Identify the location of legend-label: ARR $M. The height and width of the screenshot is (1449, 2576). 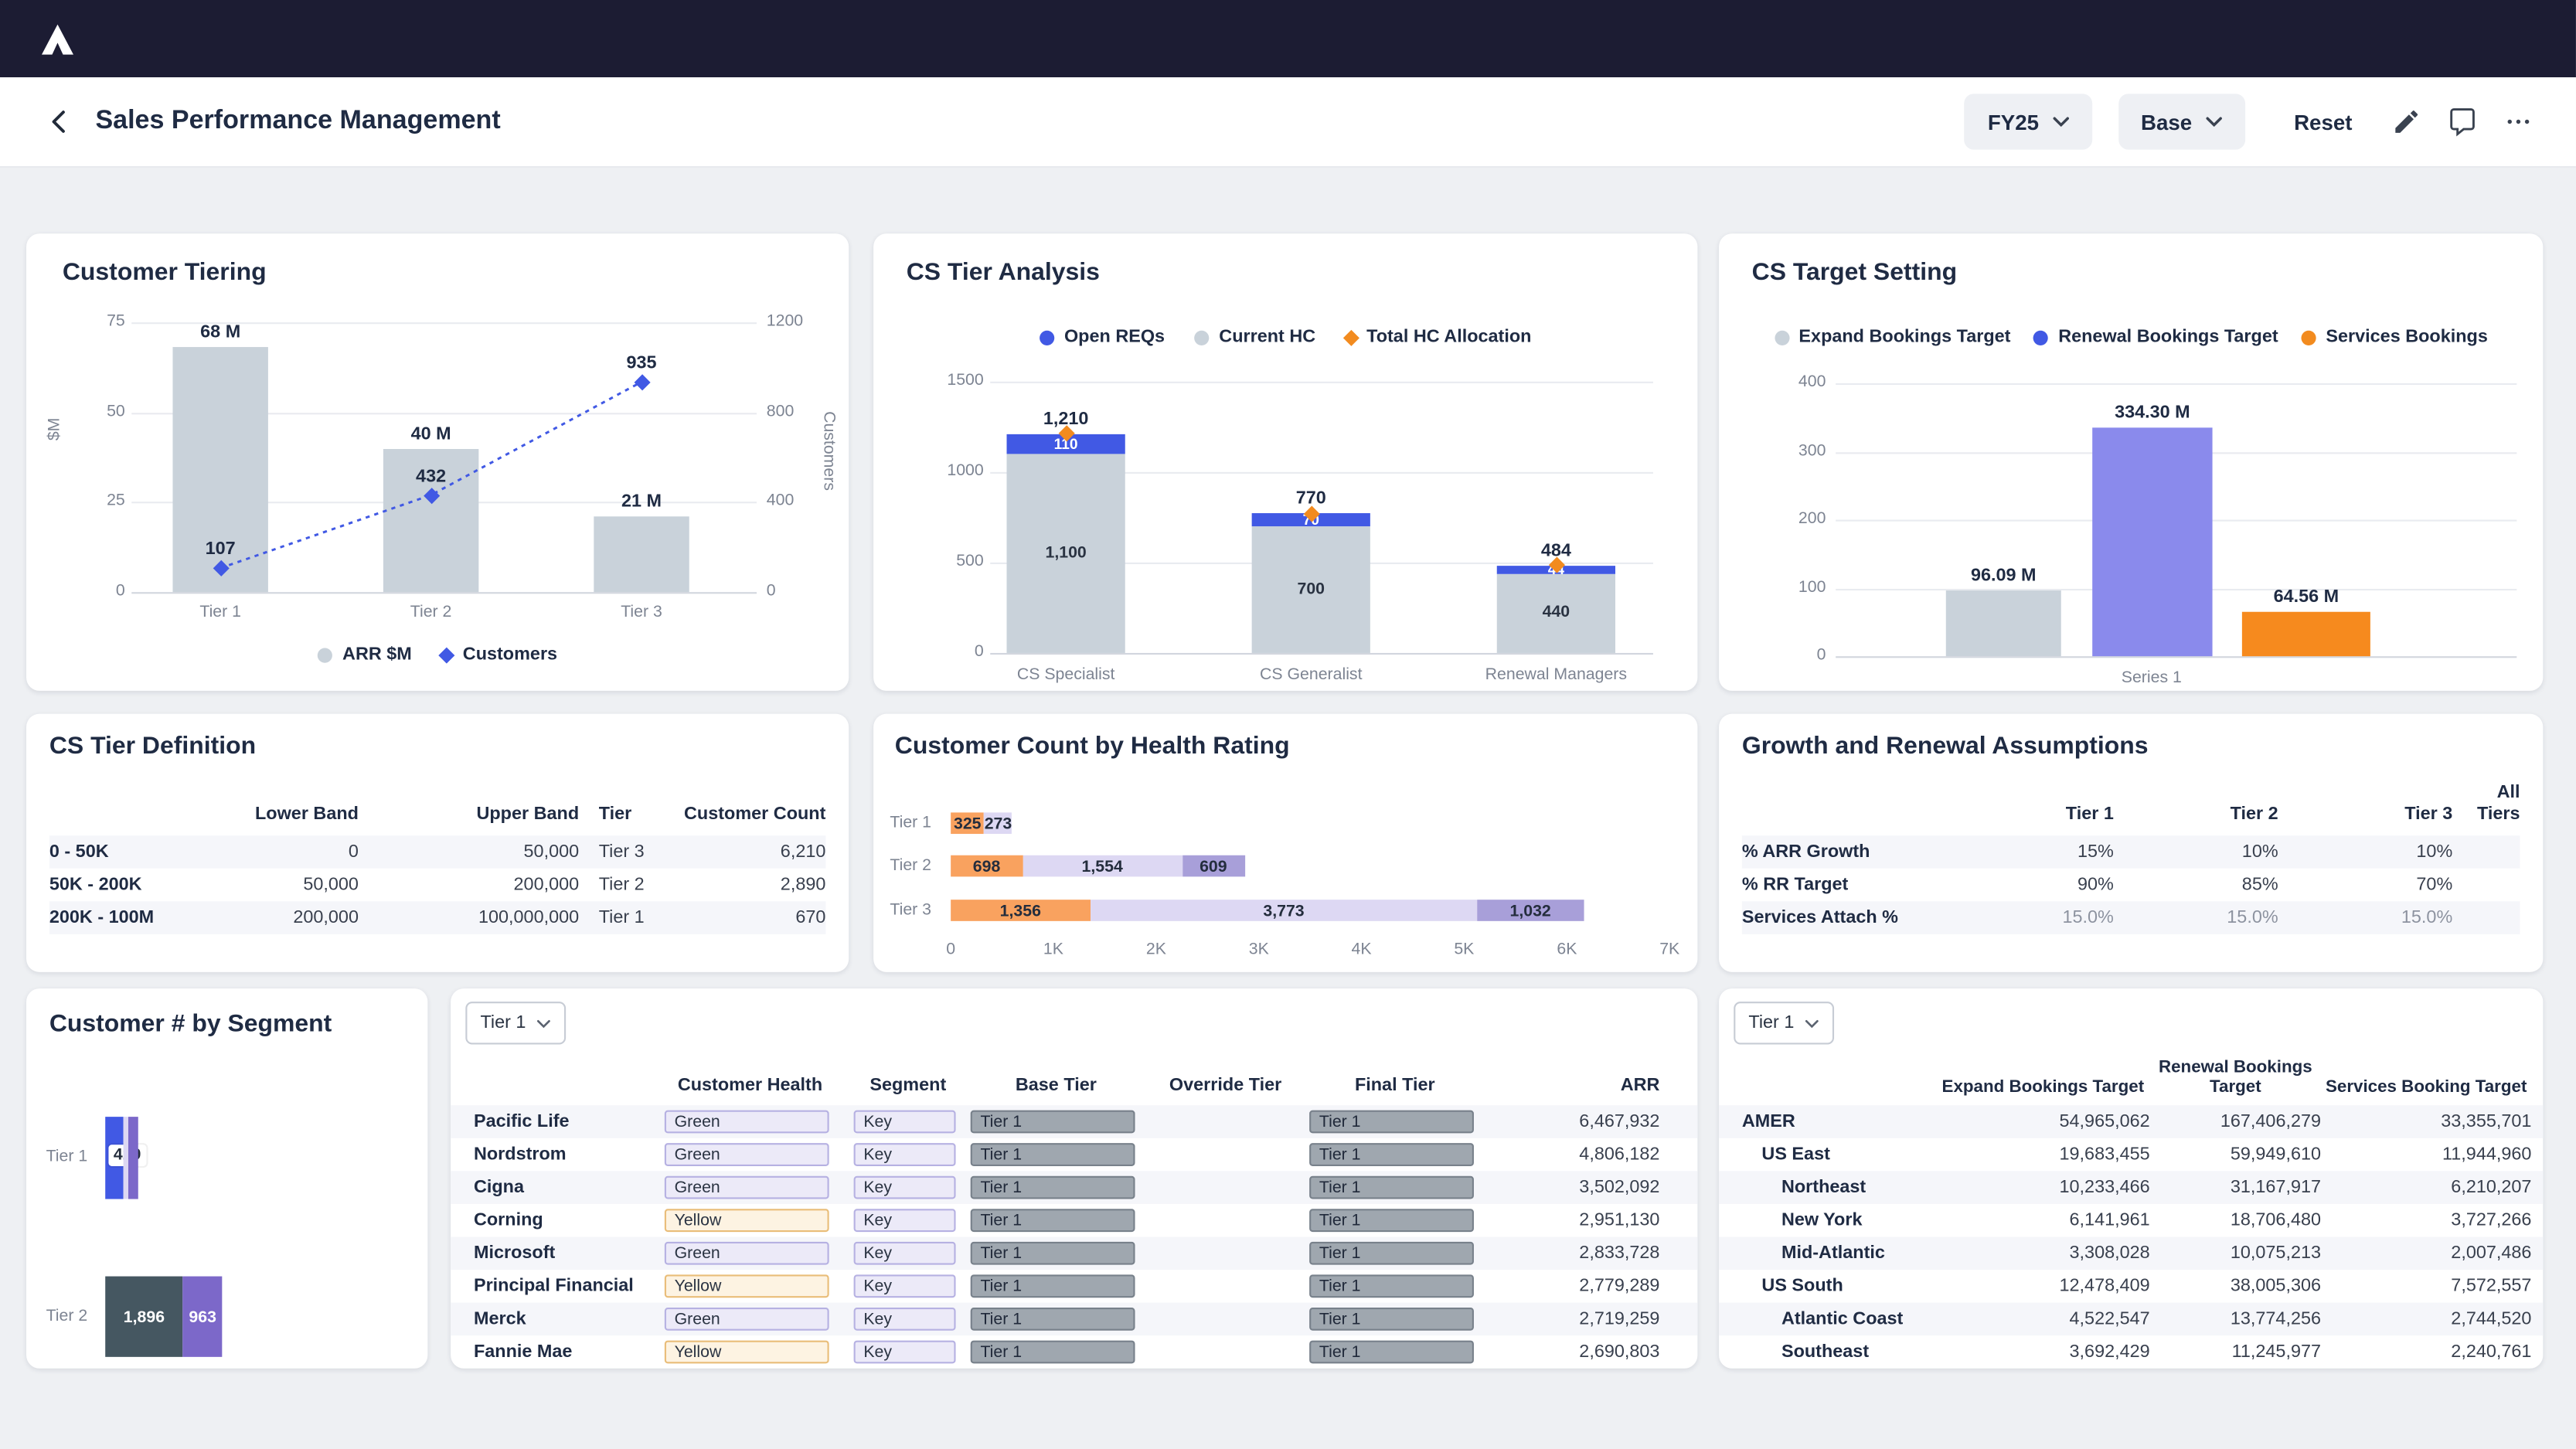
(377, 655).